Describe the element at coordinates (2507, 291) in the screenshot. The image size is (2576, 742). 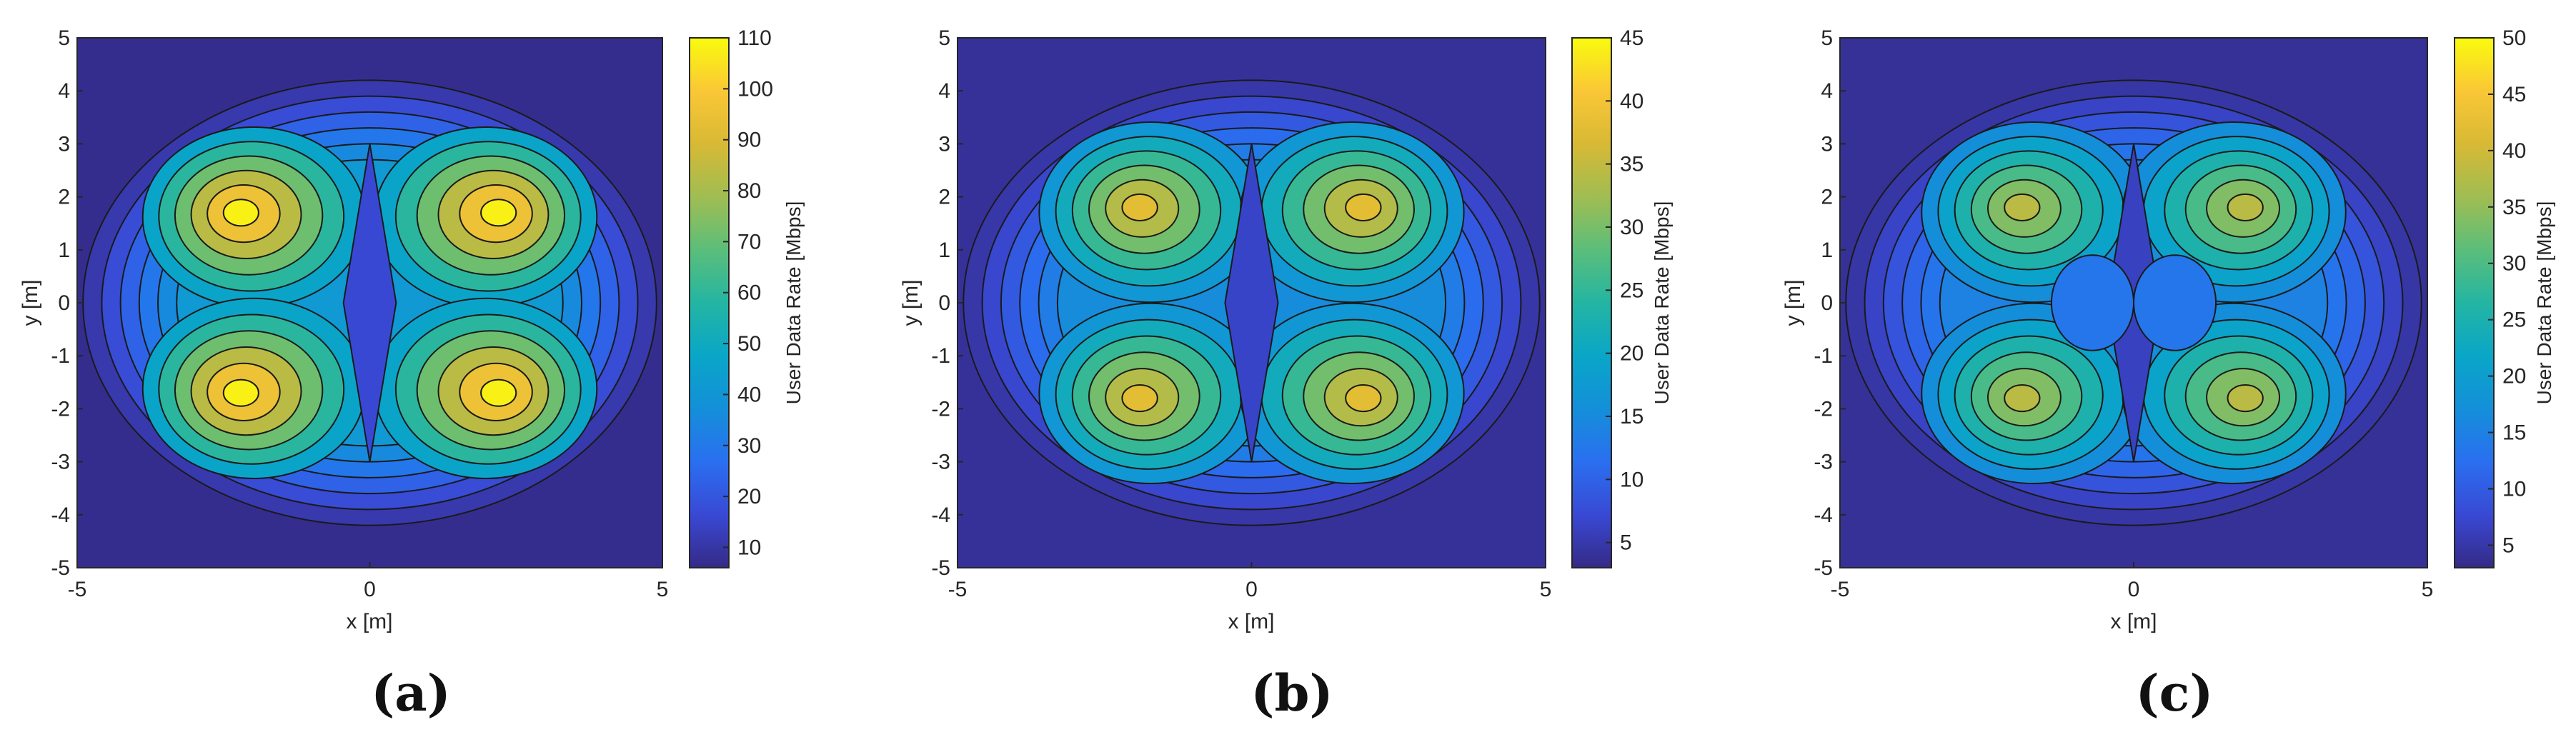
I see `panel-c-colorbar-ticks: 5 10 15 20 25 30 35 40 45 50` at that location.